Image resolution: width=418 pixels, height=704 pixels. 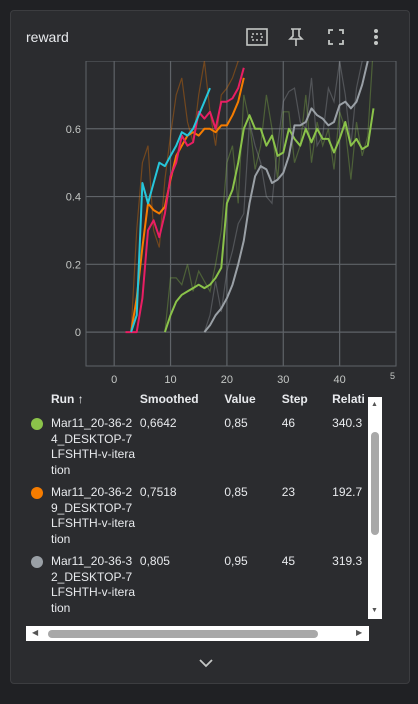 What do you see at coordinates (73, 265) in the screenshot?
I see `y-tick-label: 0.2` at bounding box center [73, 265].